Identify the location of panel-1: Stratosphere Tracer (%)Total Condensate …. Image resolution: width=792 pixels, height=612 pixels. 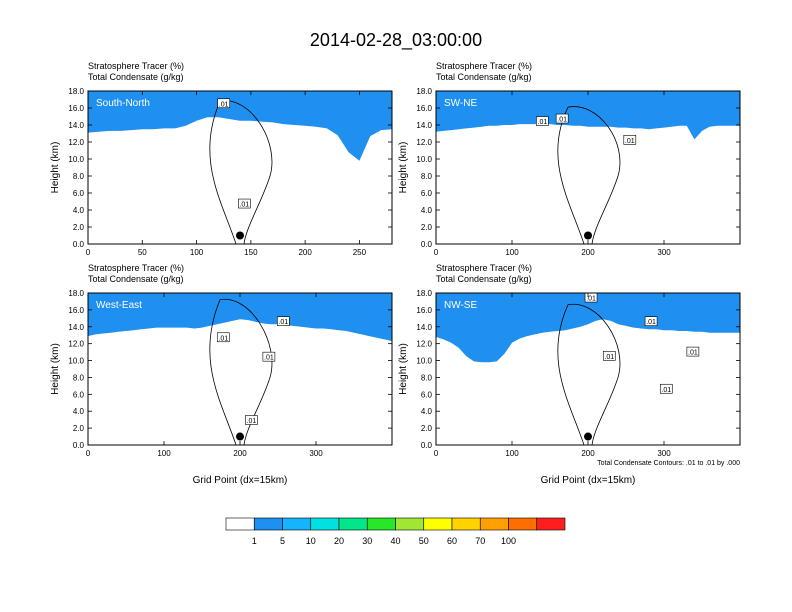
(221, 159).